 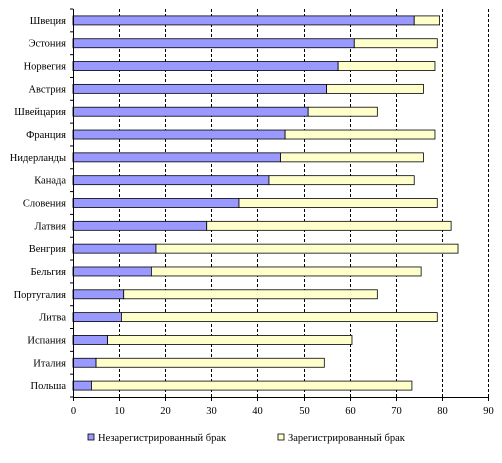 What do you see at coordinates (48, 21) in the screenshot?
I see `category-label: Швеция` at bounding box center [48, 21].